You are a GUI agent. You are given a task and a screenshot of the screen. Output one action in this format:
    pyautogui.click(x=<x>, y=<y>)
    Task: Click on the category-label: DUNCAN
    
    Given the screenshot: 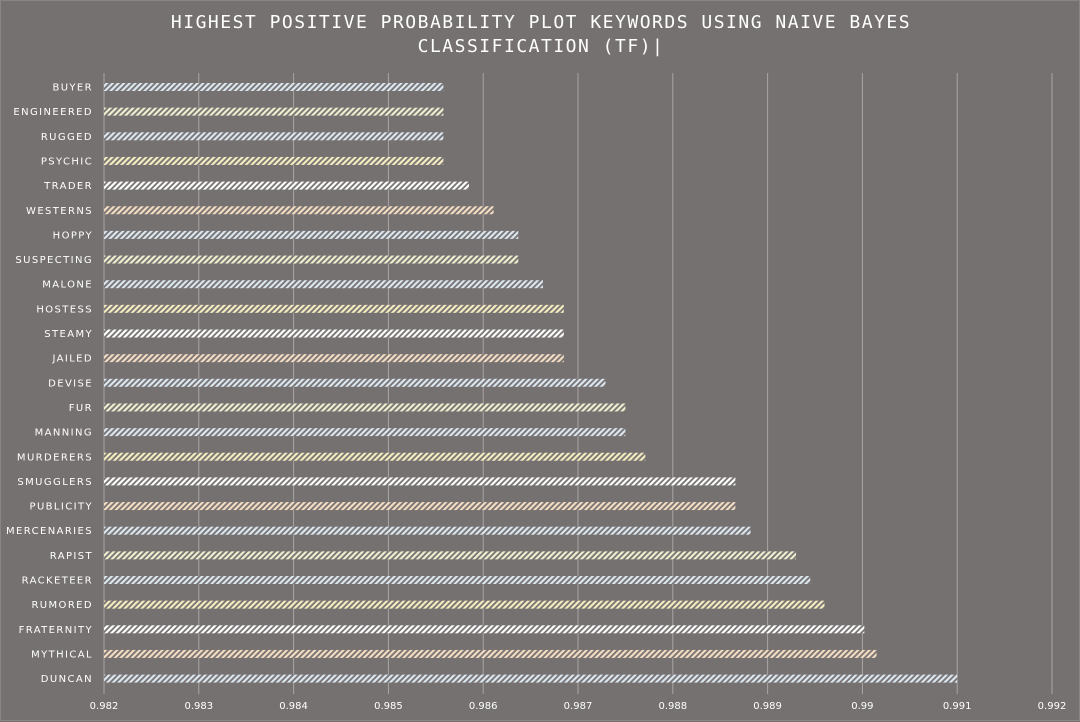 What is the action you would take?
    pyautogui.click(x=67, y=679)
    